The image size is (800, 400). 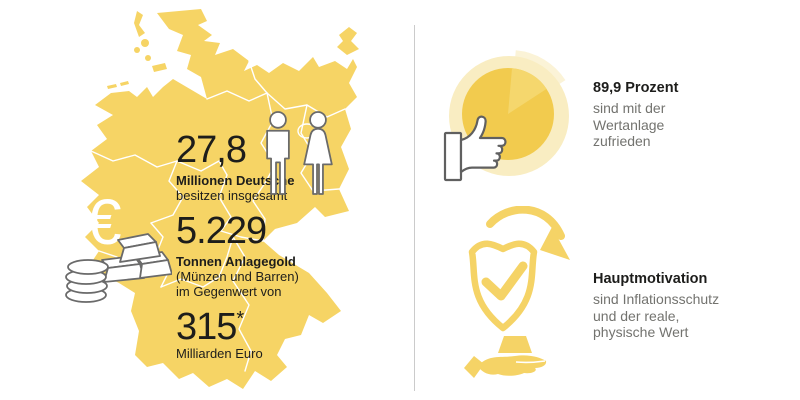 I want to click on gold-bars-icon, so click(x=136, y=258).